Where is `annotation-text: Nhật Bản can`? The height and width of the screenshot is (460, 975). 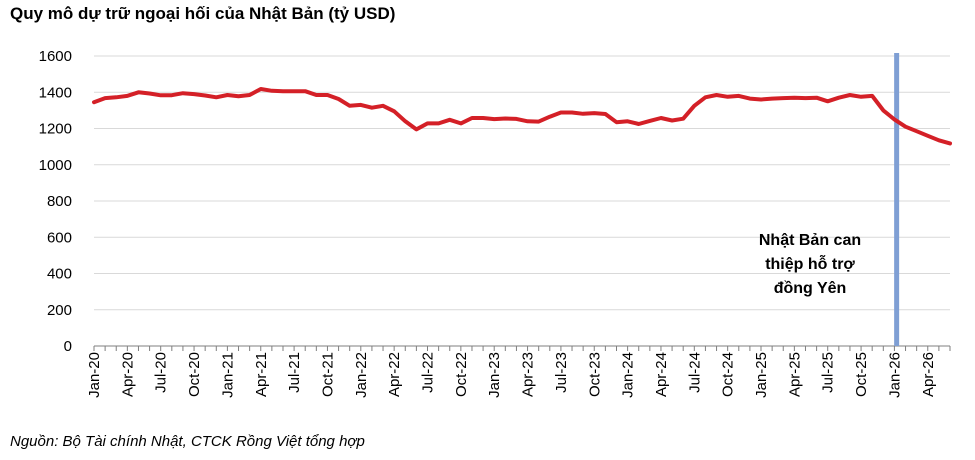 annotation-text: Nhật Bản can is located at coordinates (810, 240).